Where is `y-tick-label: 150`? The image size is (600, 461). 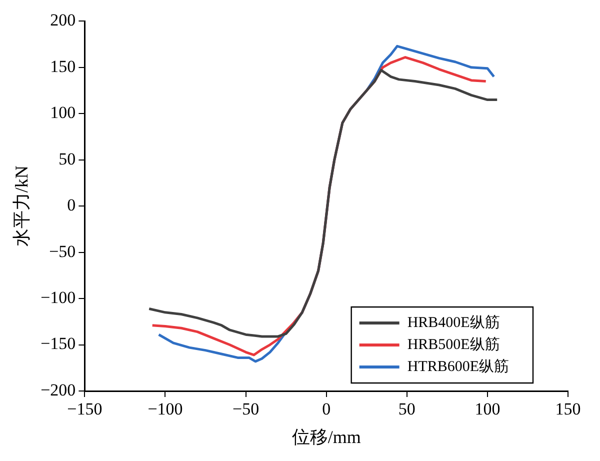 y-tick-label: 150 is located at coordinates (63, 66).